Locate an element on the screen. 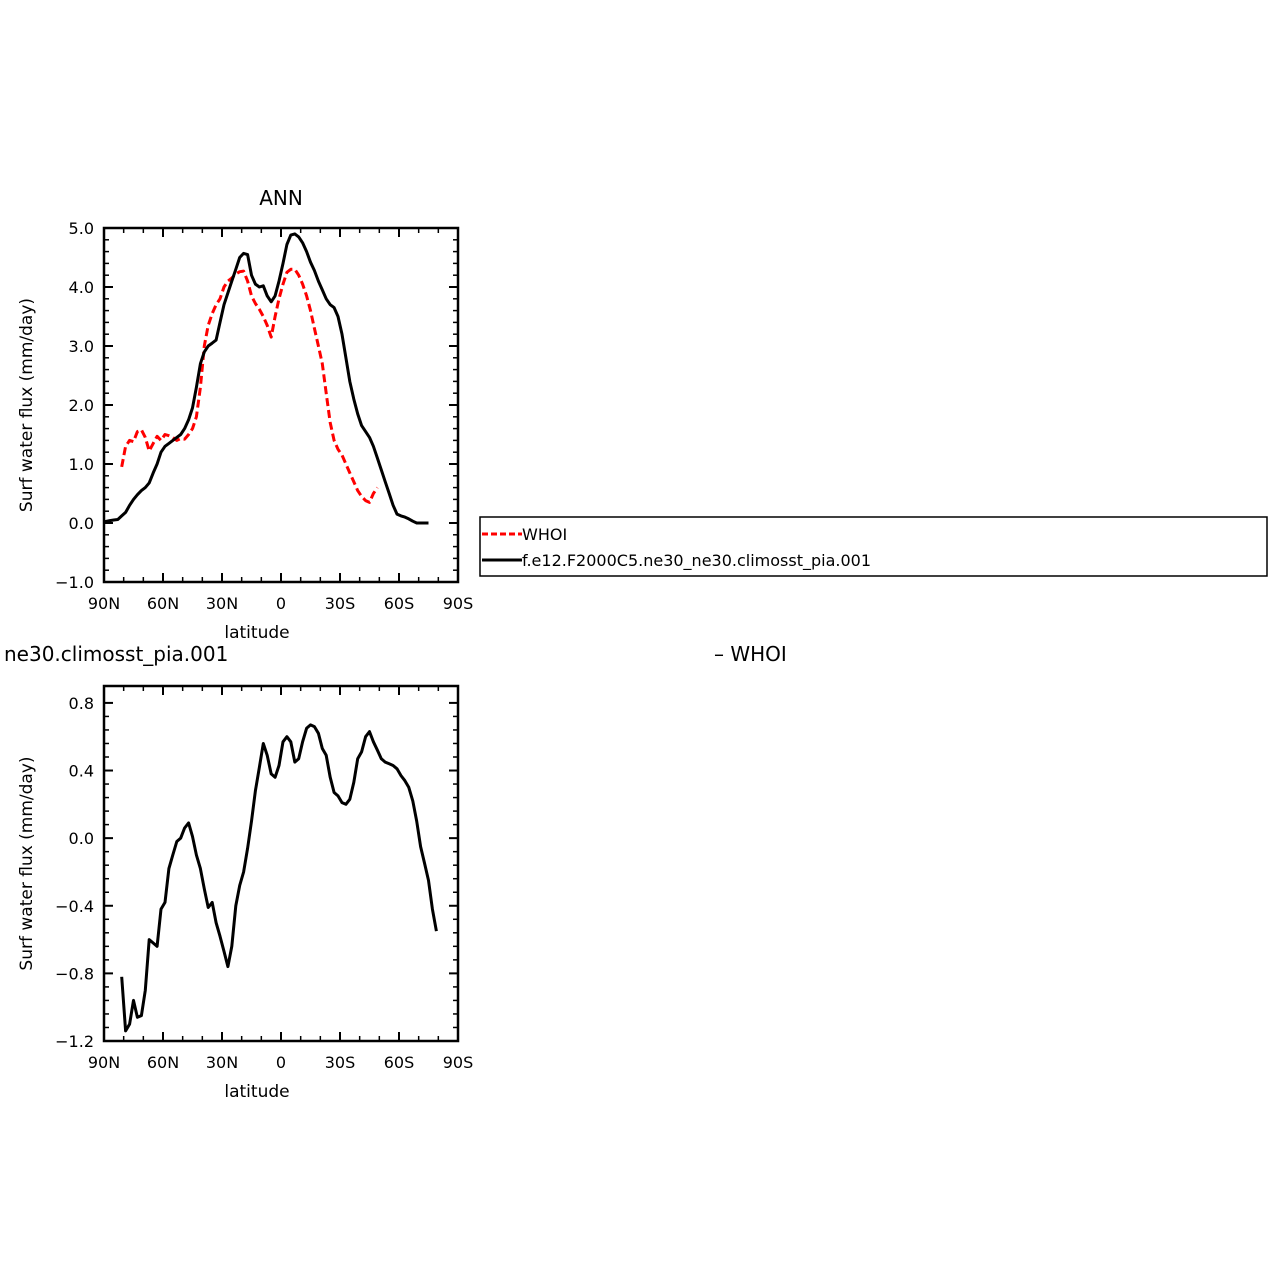 The image size is (1286, 1286). y-tick-label: 0.4 is located at coordinates (81, 771).